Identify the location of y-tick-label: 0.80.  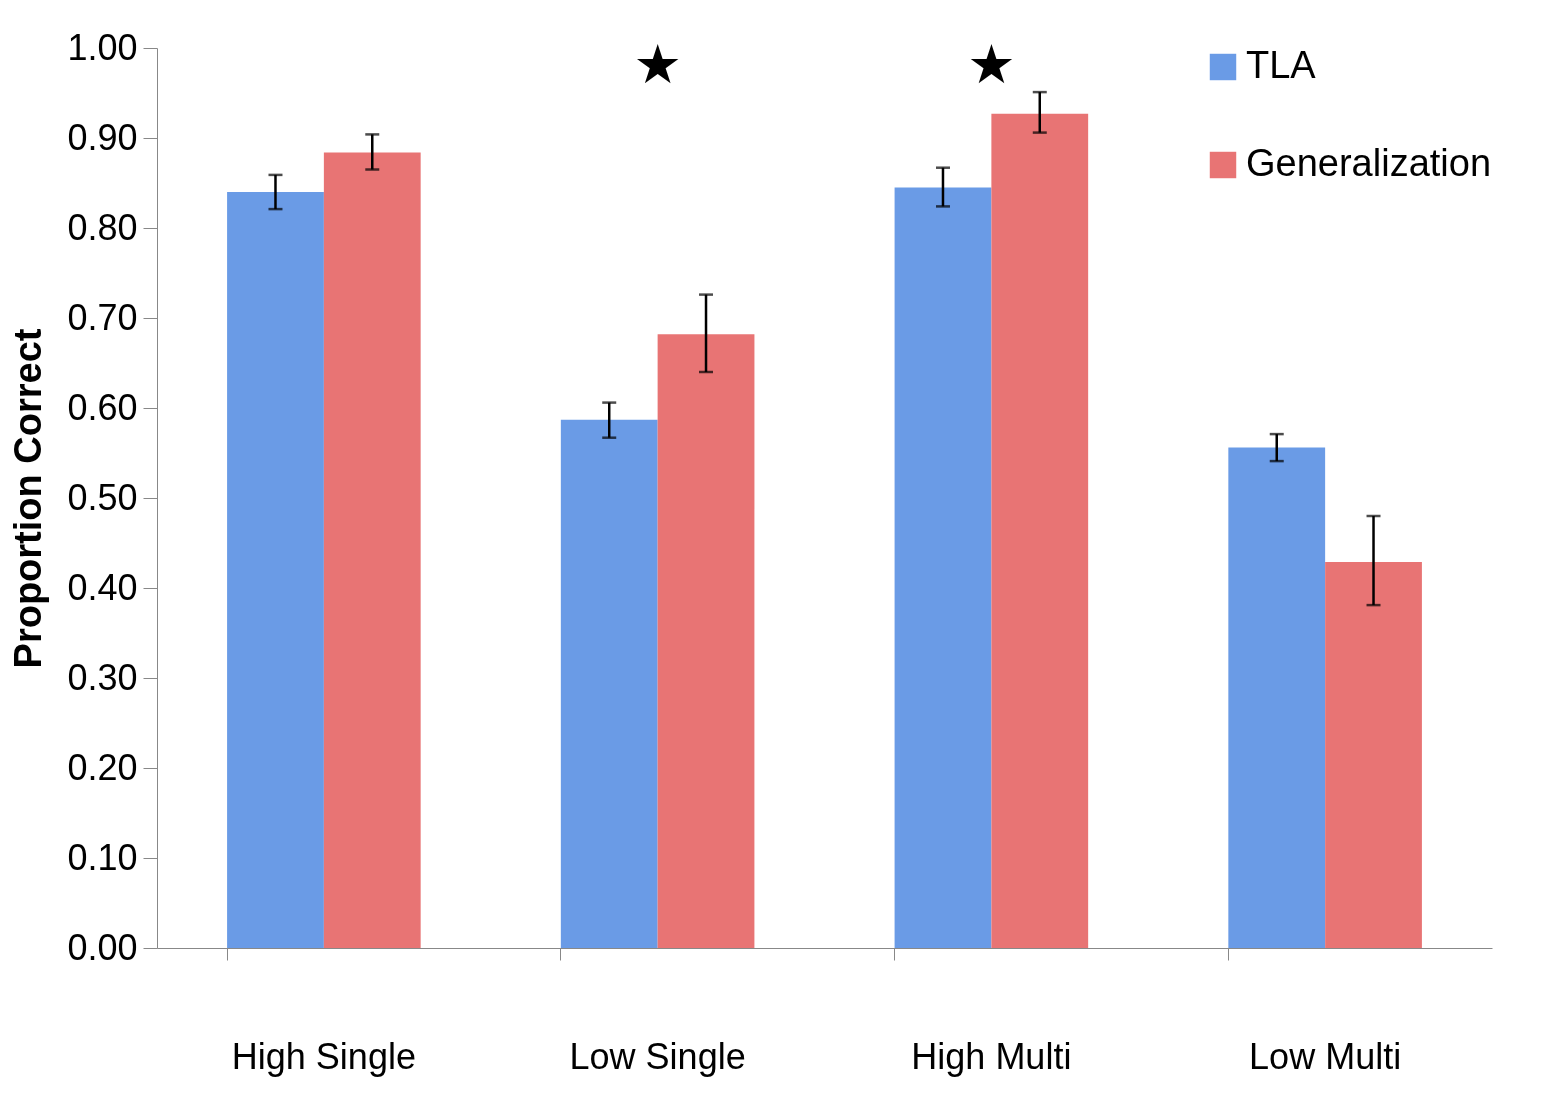
(102, 227).